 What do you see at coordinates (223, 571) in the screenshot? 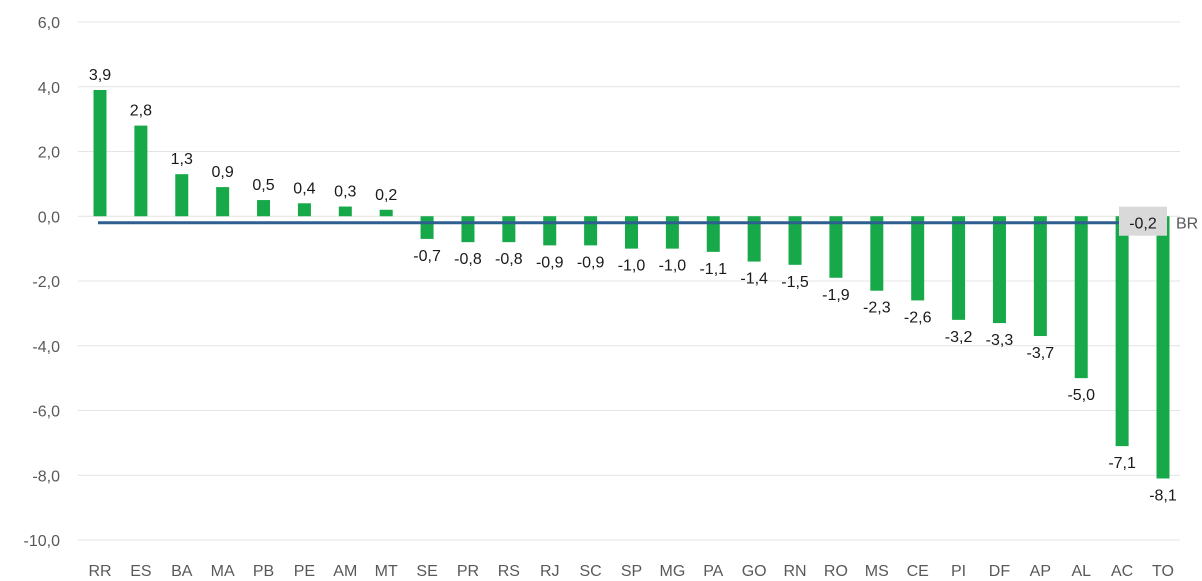
I see `x-tick-label: MA` at bounding box center [223, 571].